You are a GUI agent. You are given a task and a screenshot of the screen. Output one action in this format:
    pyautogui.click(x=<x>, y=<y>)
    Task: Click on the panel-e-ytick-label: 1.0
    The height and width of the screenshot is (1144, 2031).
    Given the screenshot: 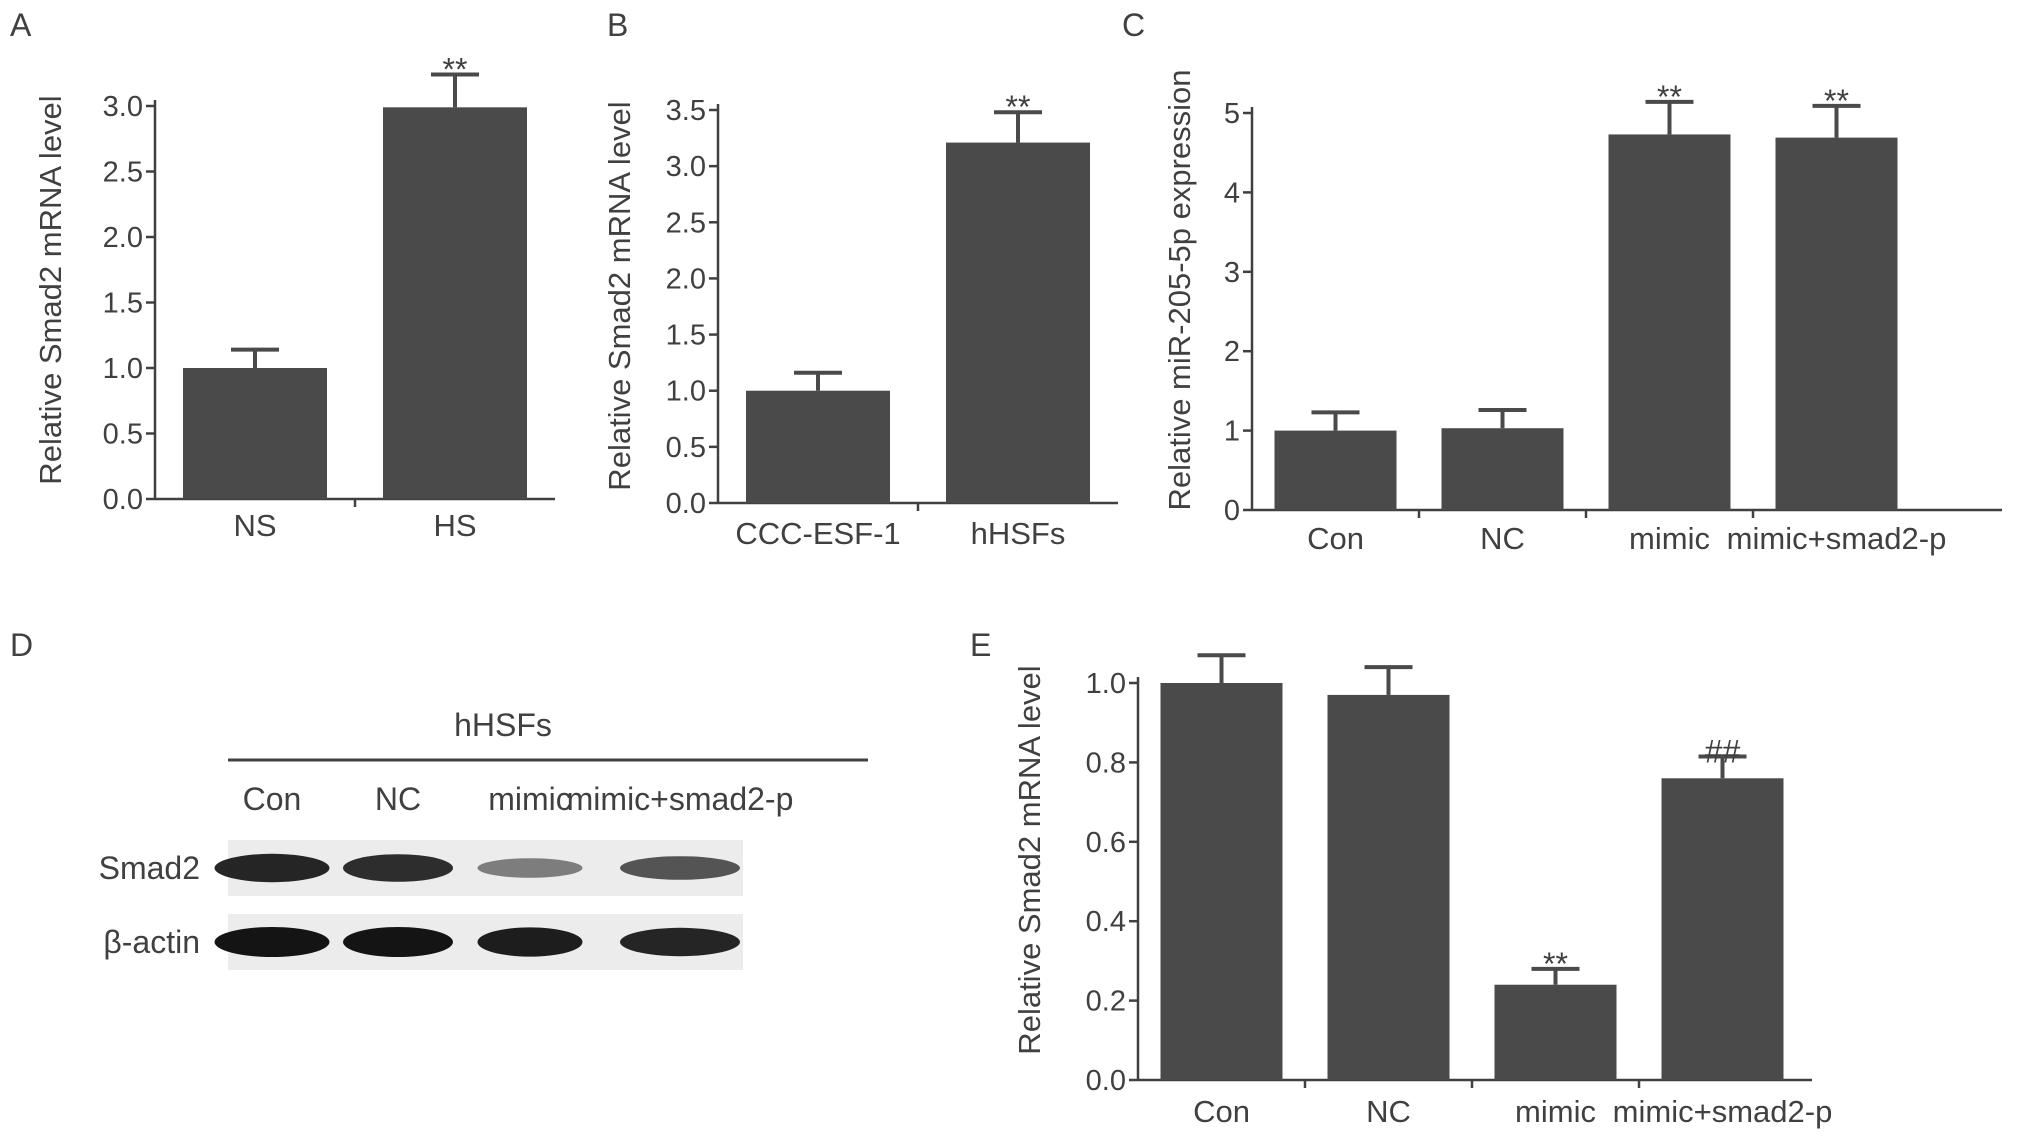 What is the action you would take?
    pyautogui.click(x=1106, y=684)
    